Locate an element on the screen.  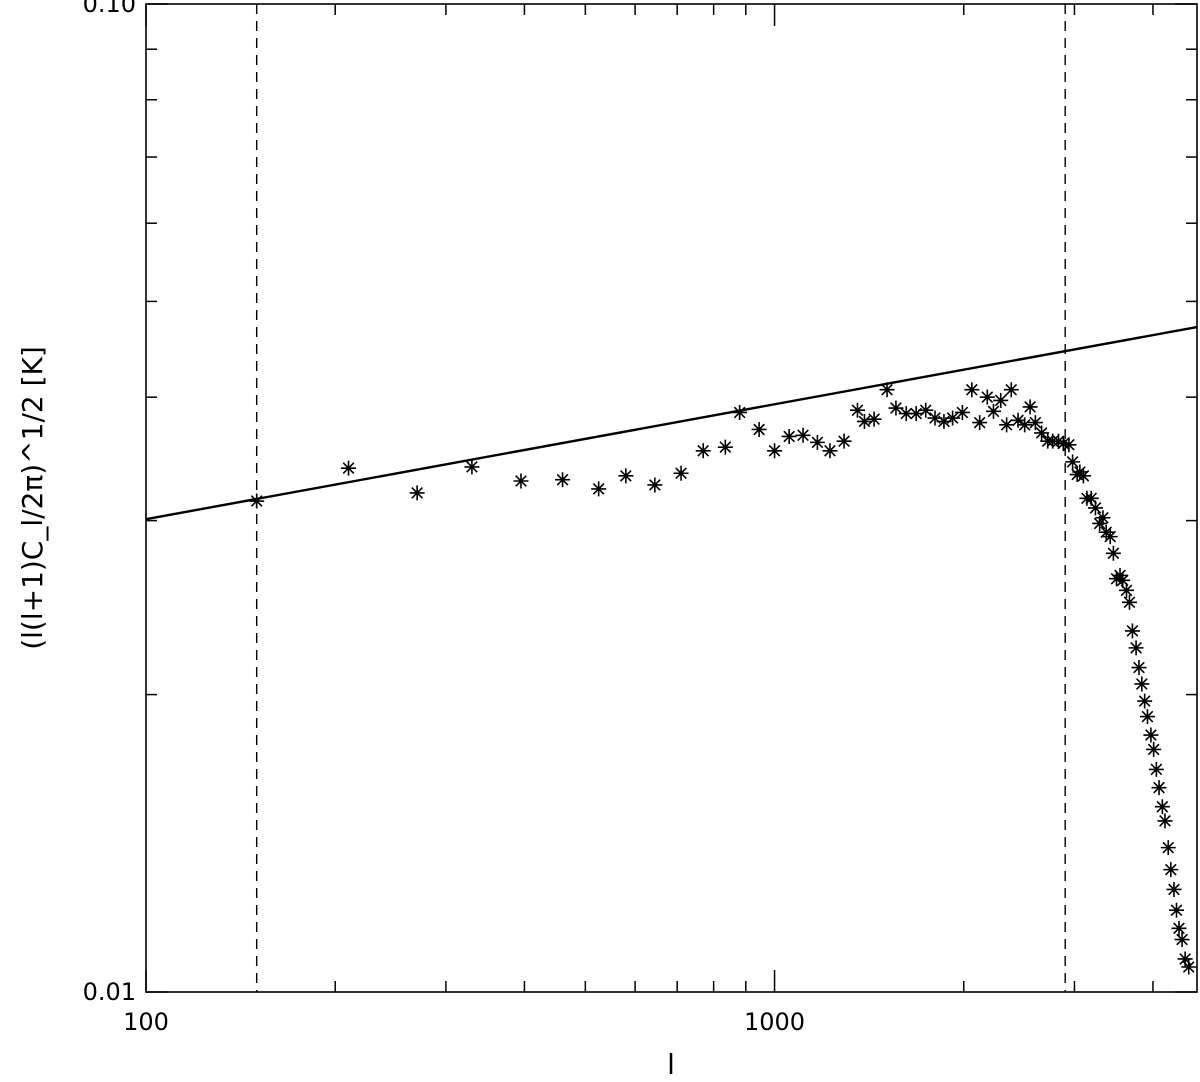
x-axis-title: l is located at coordinates (671, 1064).